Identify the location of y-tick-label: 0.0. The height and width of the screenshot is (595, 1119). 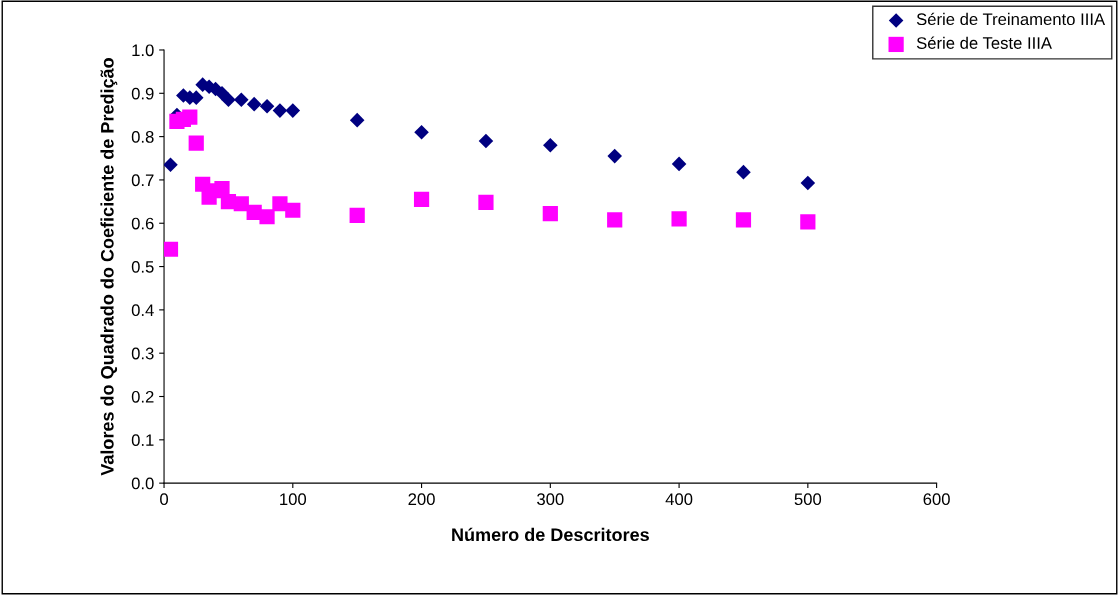
(142, 483).